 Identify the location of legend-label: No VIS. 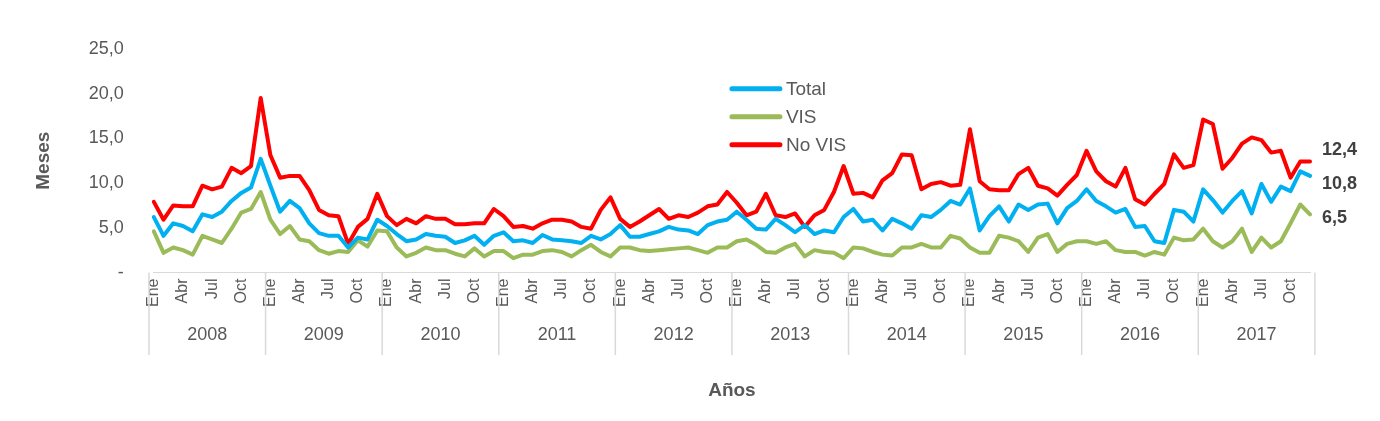
(816, 145).